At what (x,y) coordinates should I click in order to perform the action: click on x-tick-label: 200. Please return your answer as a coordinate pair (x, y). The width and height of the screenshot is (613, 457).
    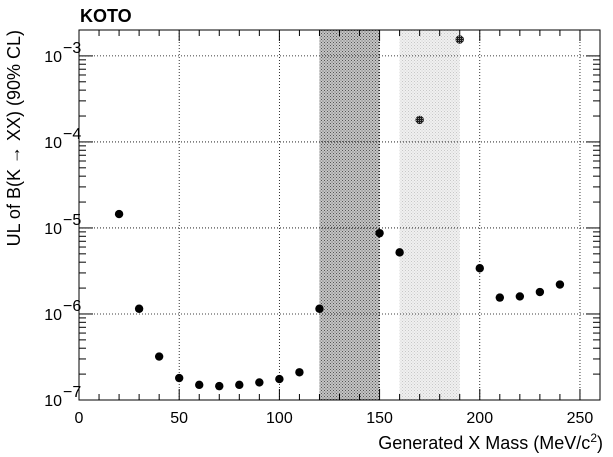
    Looking at the image, I should click on (479, 418).